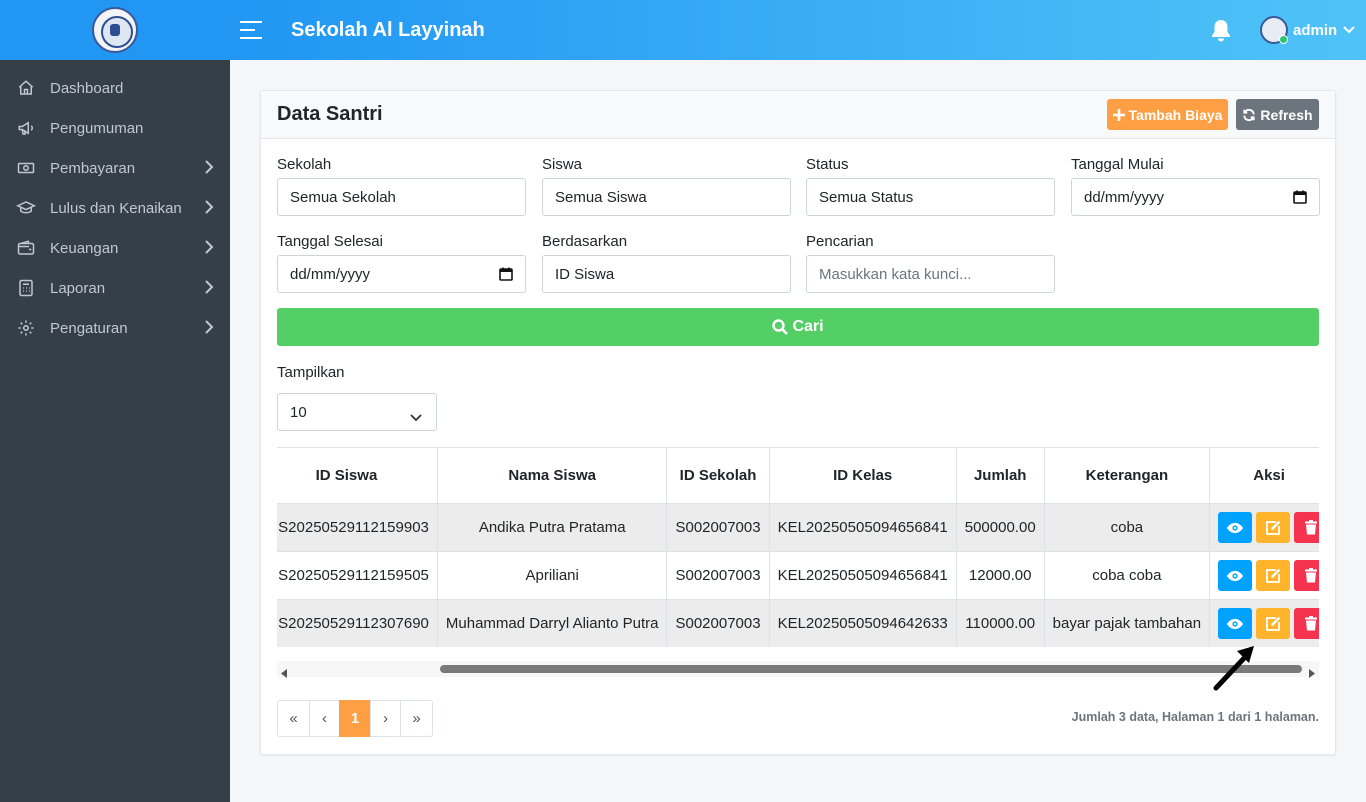  I want to click on cell-jumlah: 12000.00, so click(1000, 575).